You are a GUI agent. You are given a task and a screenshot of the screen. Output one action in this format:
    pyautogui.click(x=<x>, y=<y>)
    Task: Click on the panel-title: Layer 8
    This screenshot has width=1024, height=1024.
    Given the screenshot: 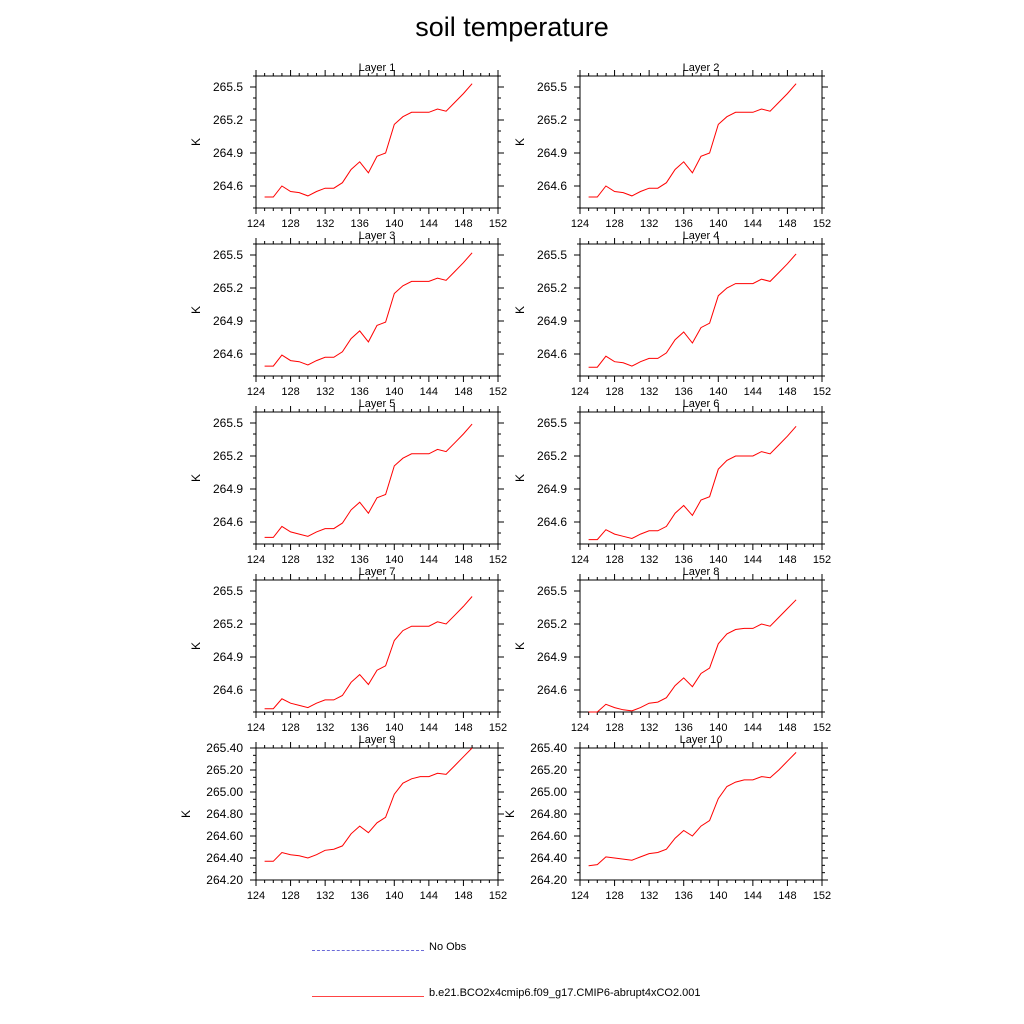 What is the action you would take?
    pyautogui.click(x=701, y=572)
    